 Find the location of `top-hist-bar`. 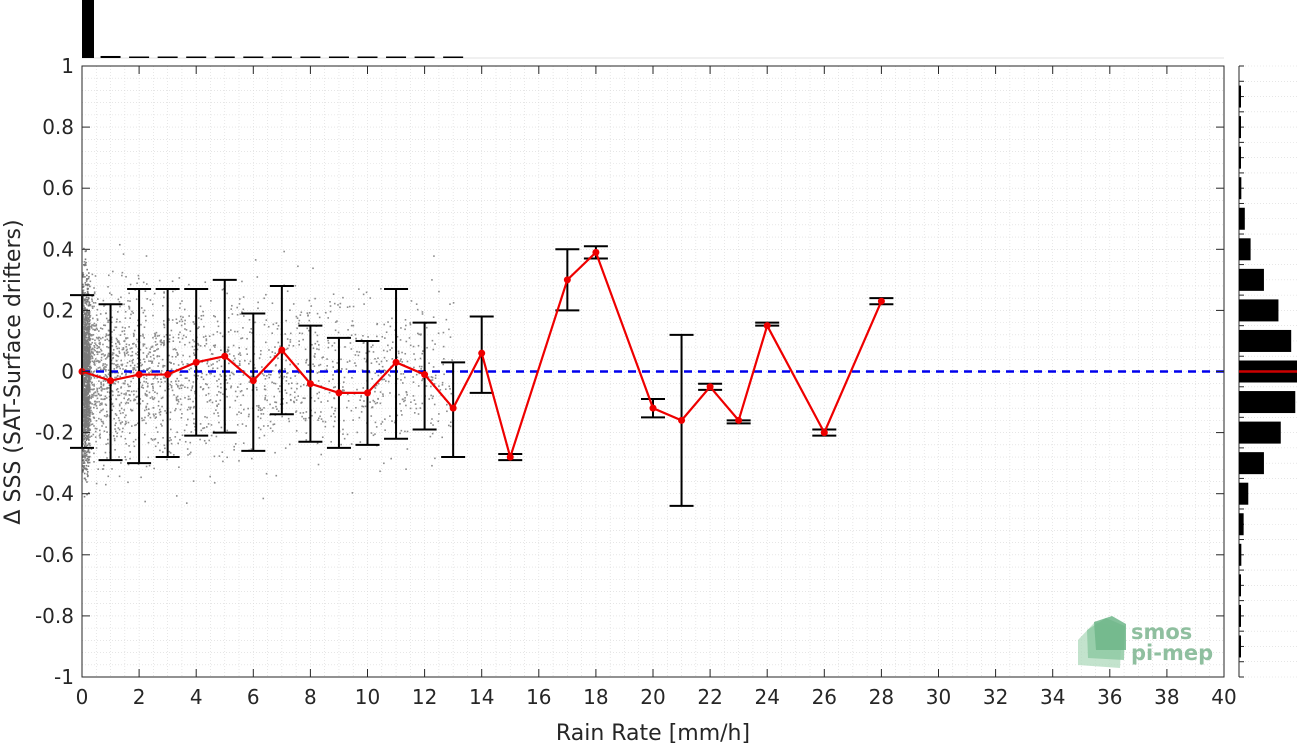

top-hist-bar is located at coordinates (338, 57).